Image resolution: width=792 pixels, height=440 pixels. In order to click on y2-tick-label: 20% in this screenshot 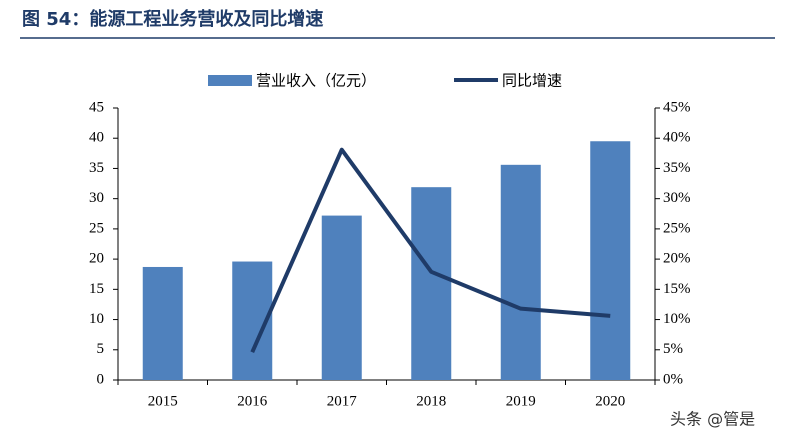, I will do `click(677, 259)`.